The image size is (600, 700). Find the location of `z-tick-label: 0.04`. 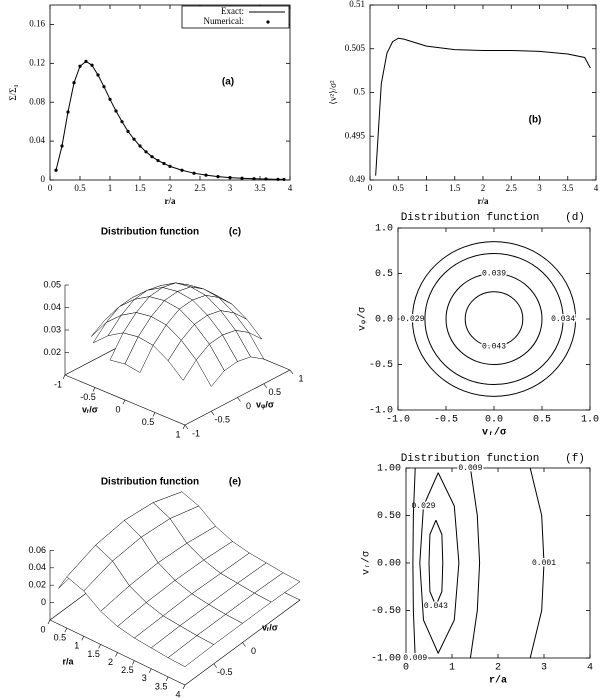

z-tick-label: 0.04 is located at coordinates (52, 307).